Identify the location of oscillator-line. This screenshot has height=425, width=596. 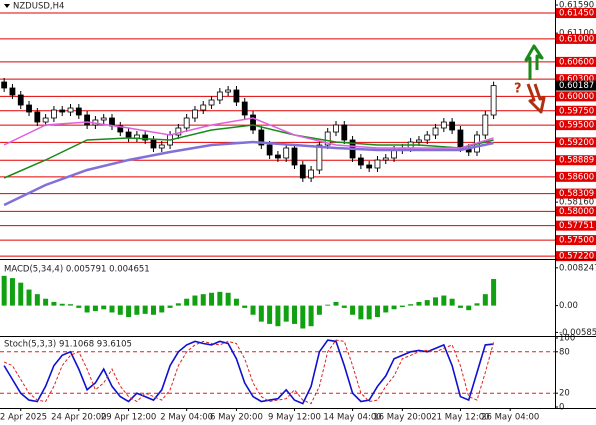
(248, 372).